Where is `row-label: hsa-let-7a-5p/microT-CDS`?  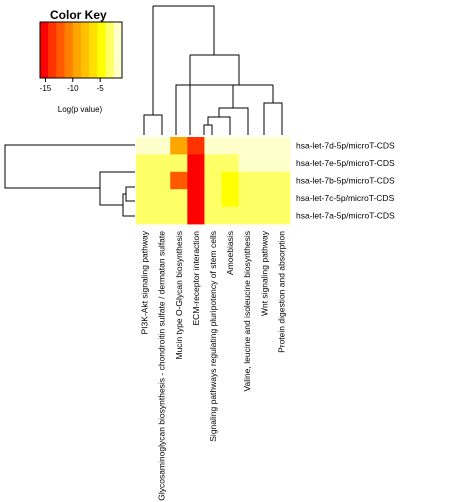 row-label: hsa-let-7a-5p/microT-CDS is located at coordinates (345, 215).